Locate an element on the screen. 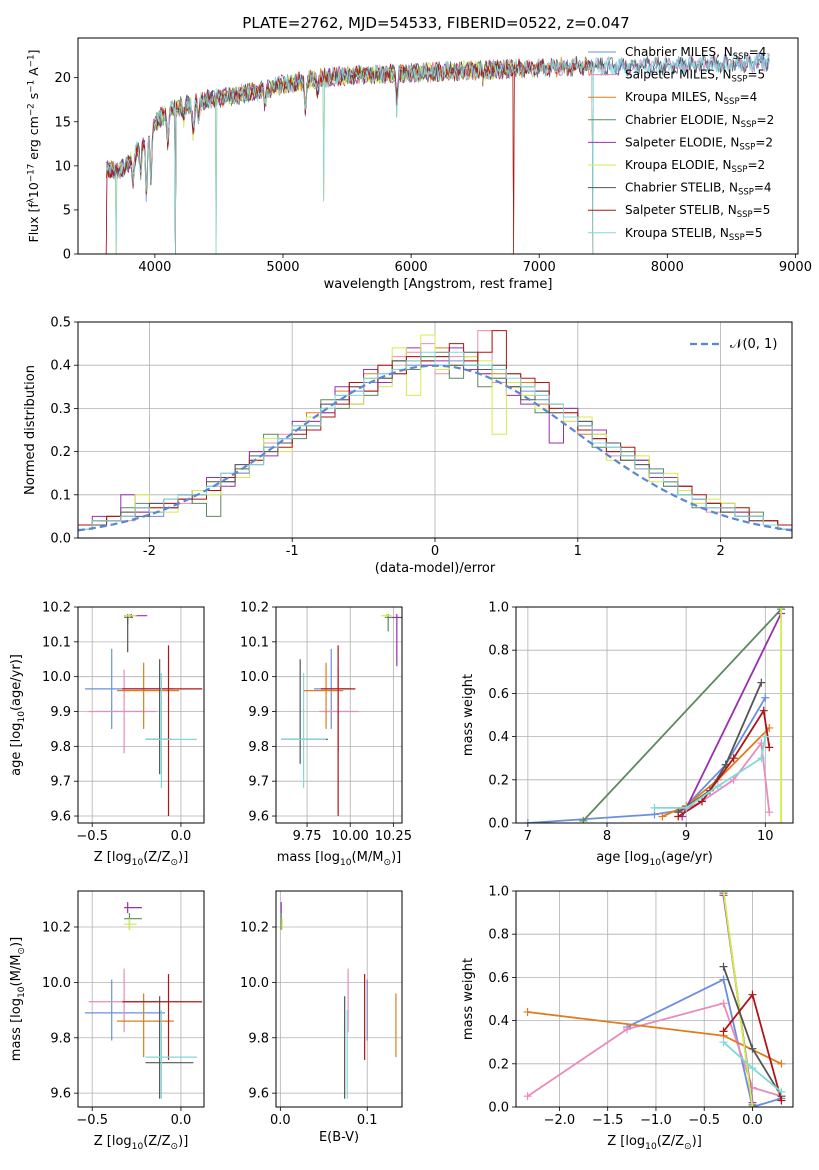 The height and width of the screenshot is (1170, 819). y-tick-label: 0.5 is located at coordinates (60, 323).